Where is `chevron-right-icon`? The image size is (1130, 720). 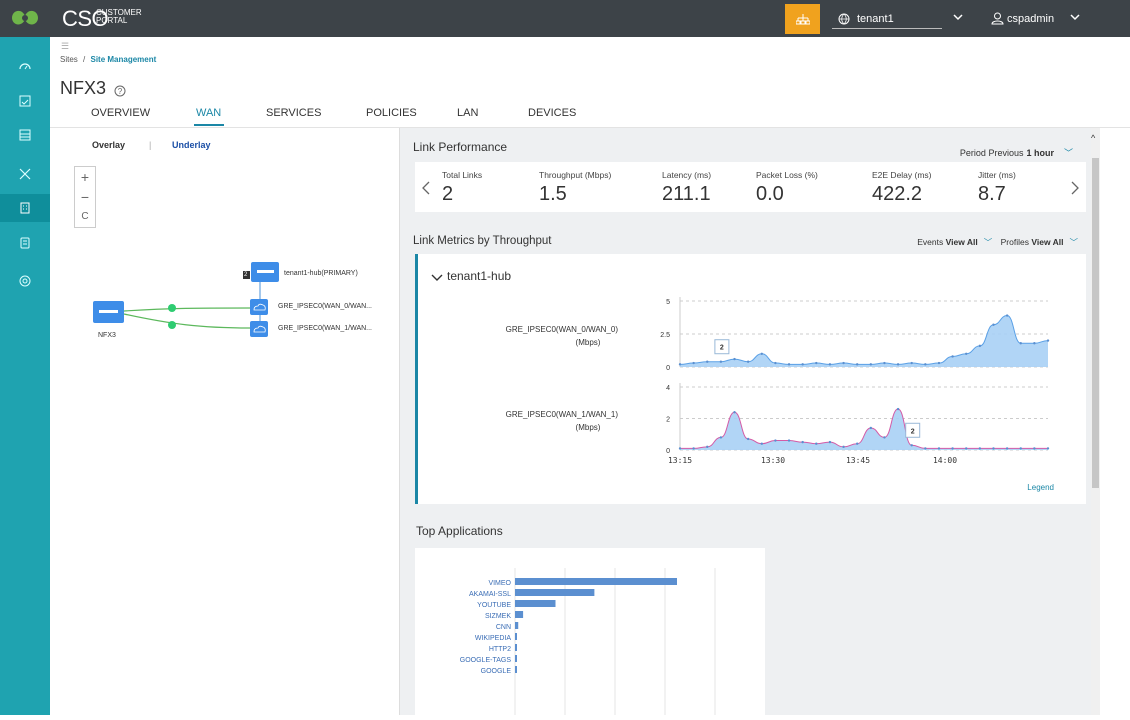
chevron-right-icon is located at coordinates (1075, 188).